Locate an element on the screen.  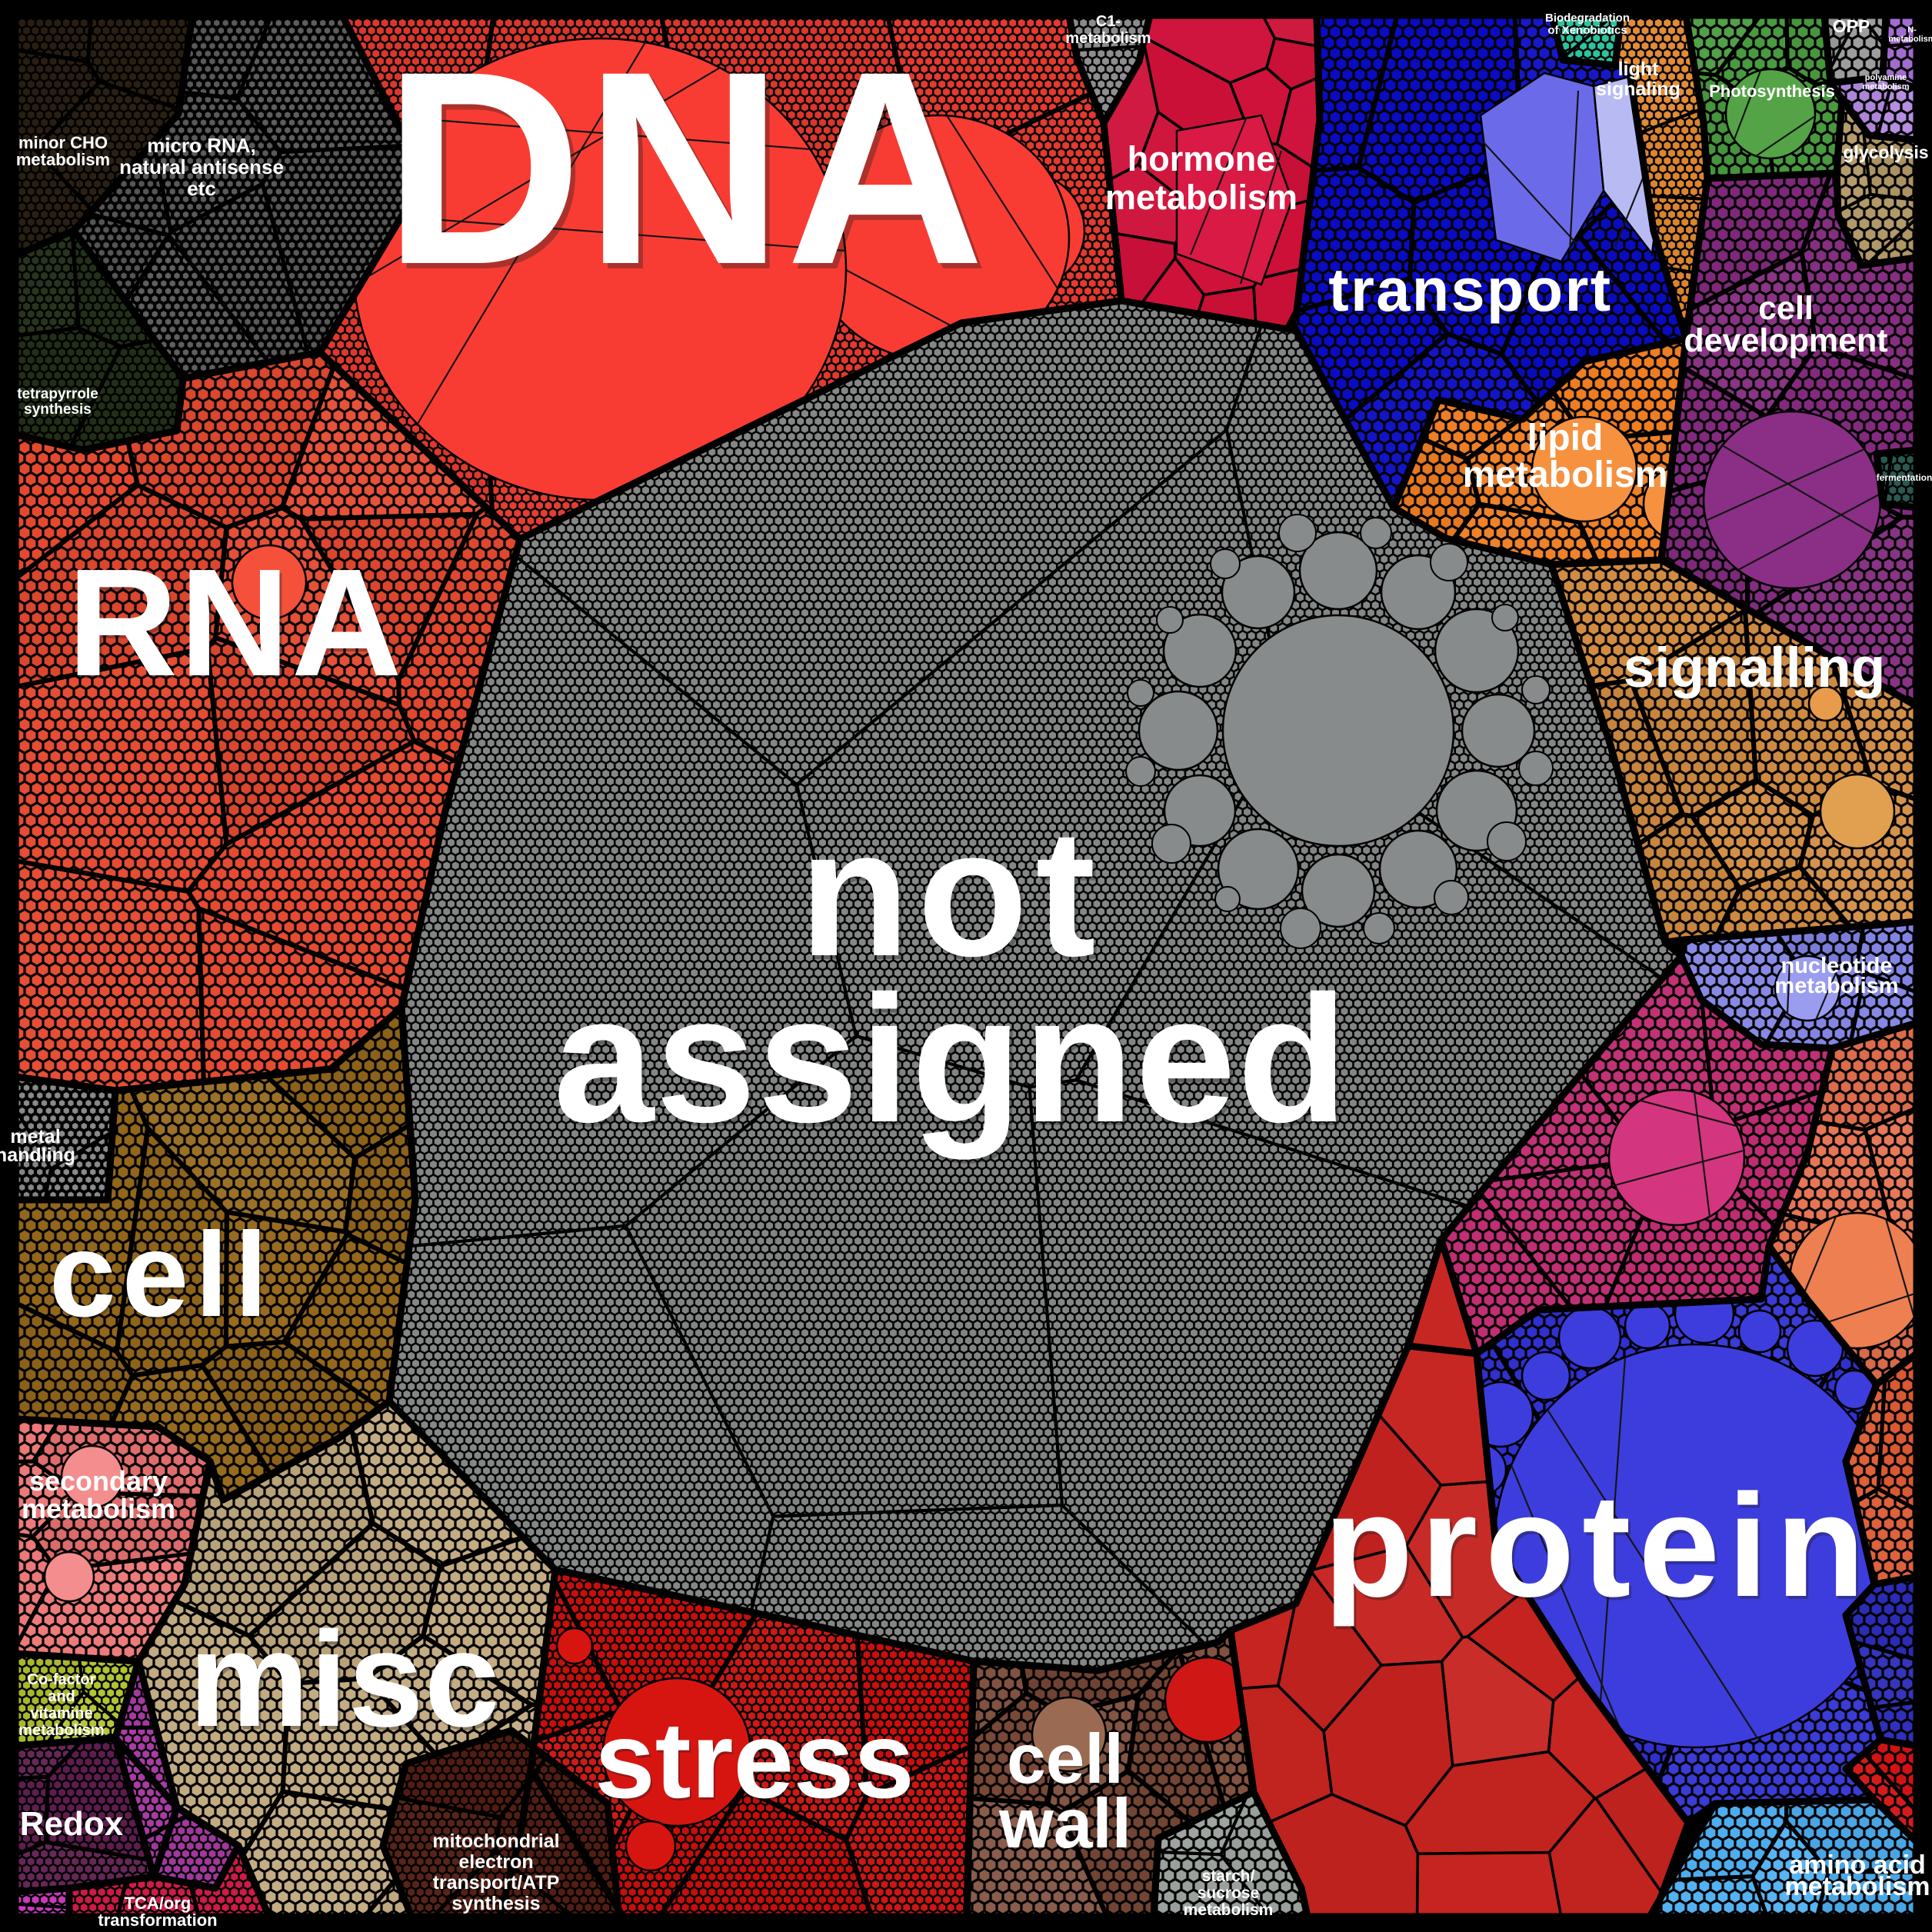
svg-text: C1- is located at coordinates (1108, 21).